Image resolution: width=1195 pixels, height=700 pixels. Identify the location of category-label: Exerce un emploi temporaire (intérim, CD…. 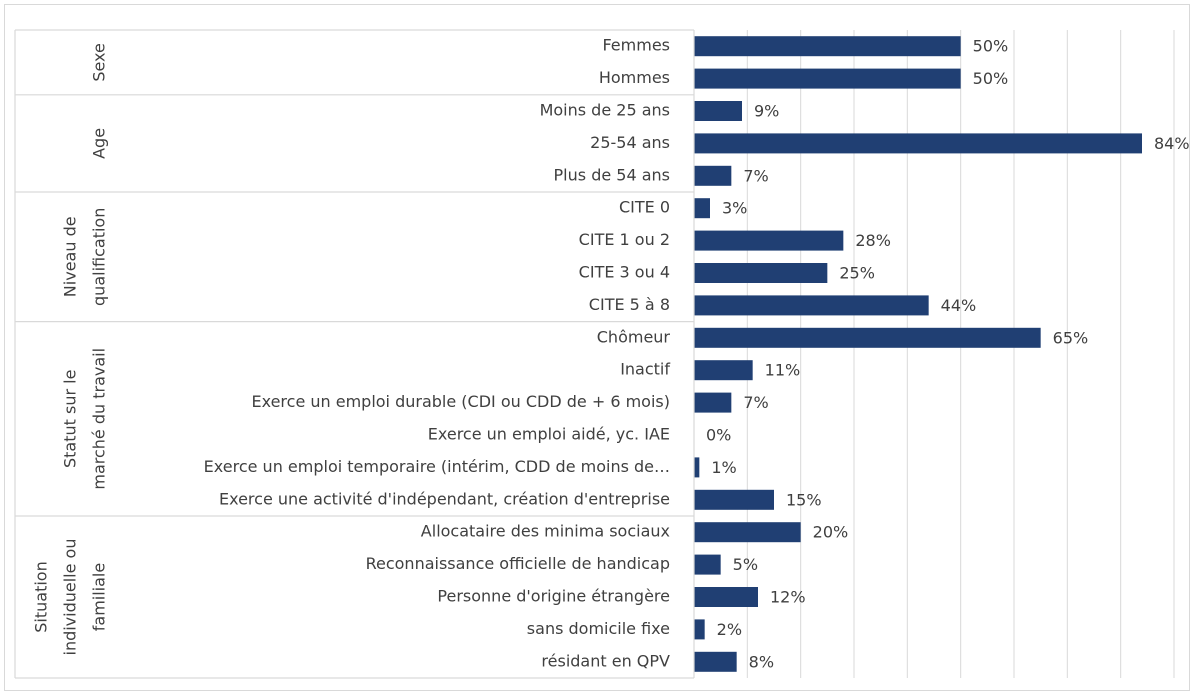
(437, 466).